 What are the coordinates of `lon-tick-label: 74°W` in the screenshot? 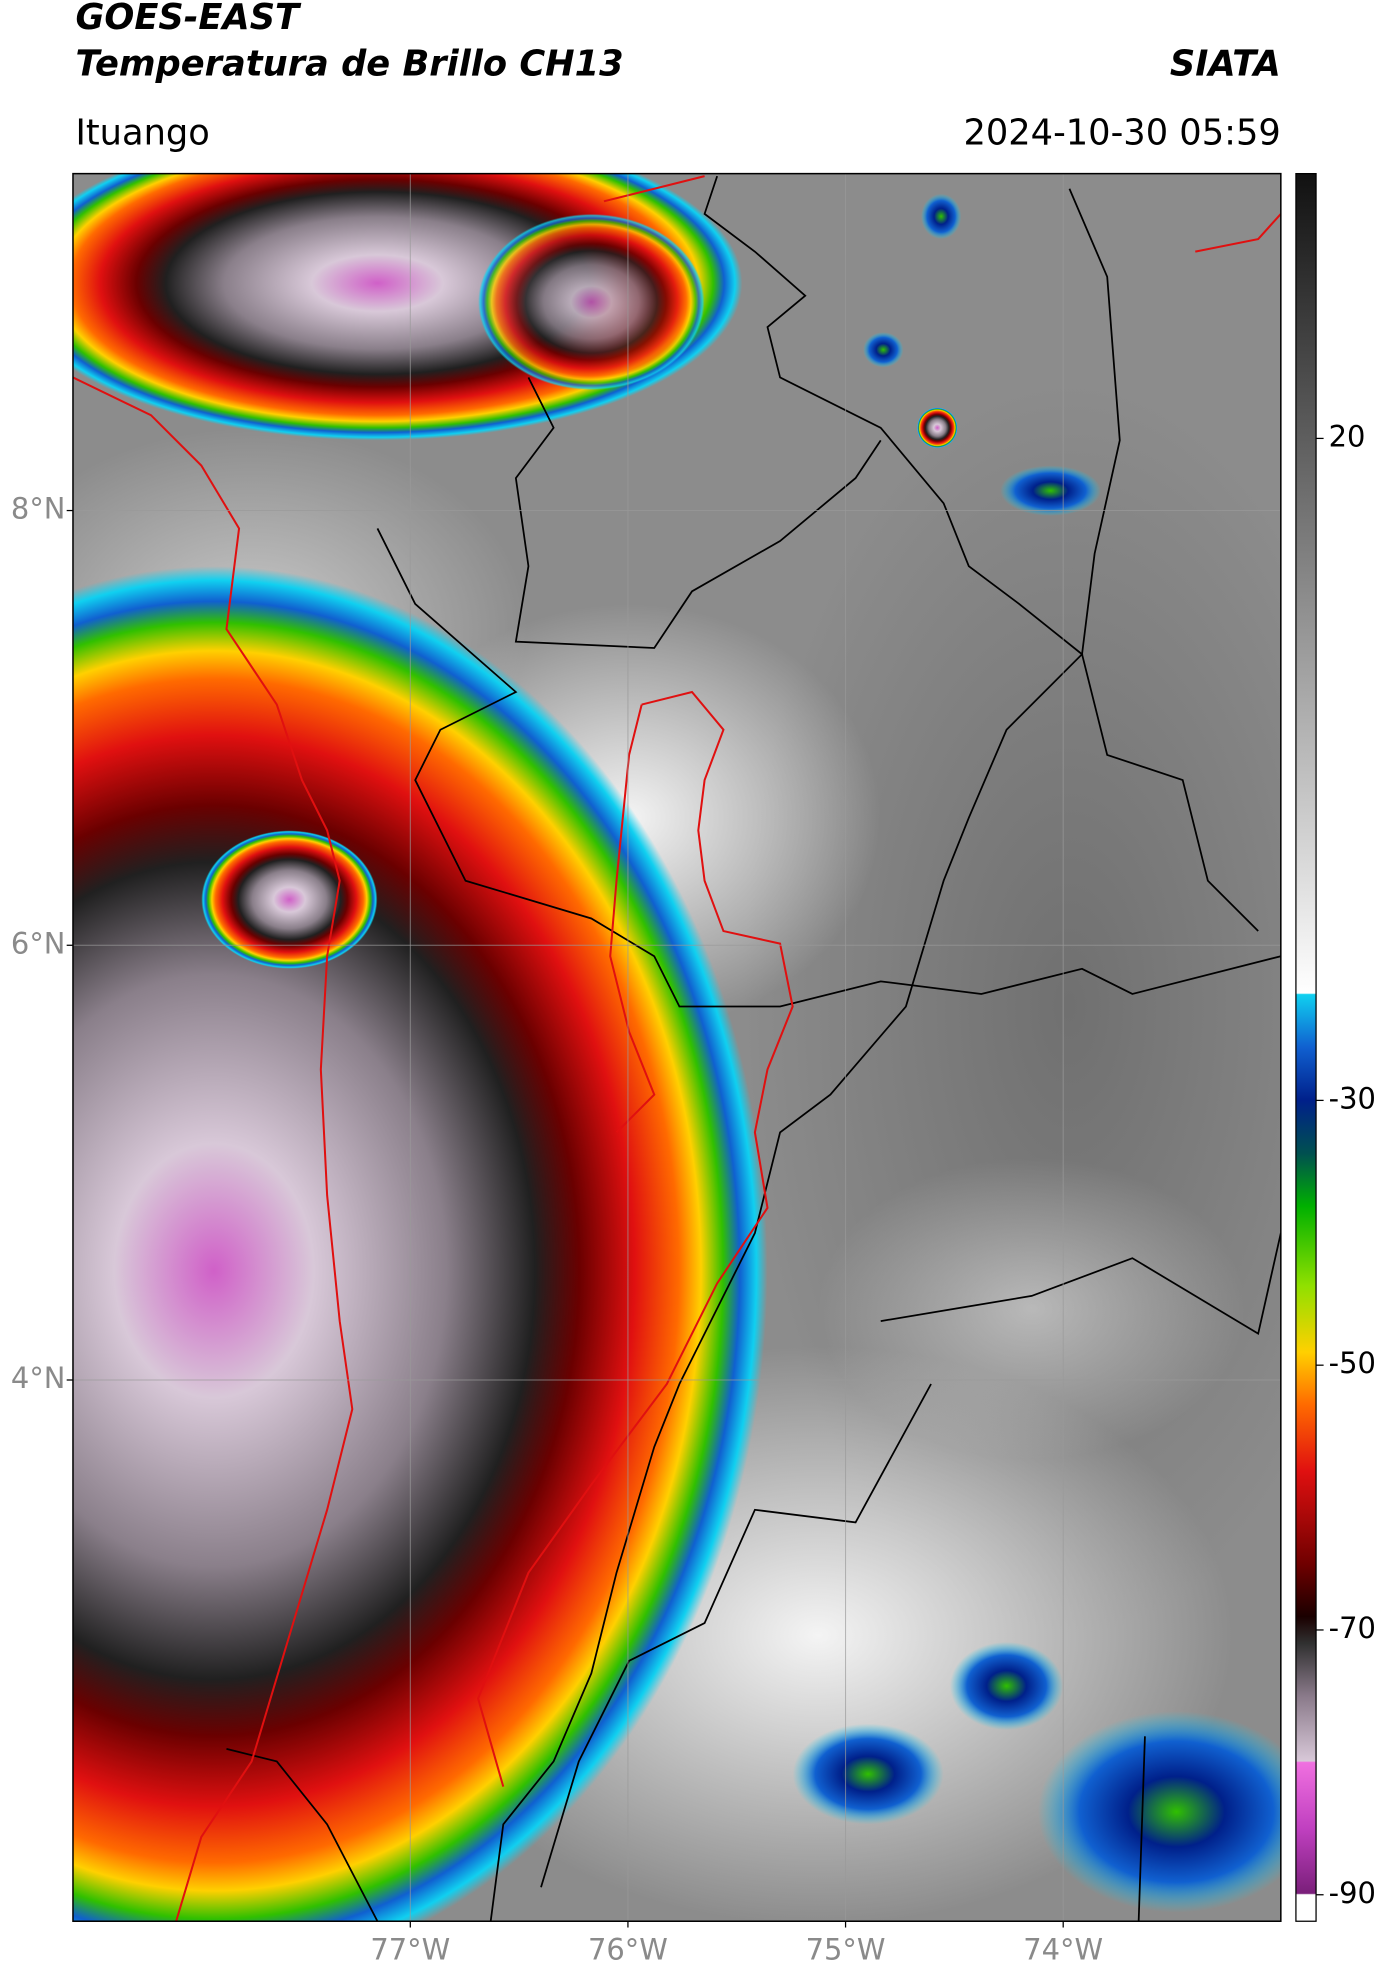 It's located at (1063, 1949).